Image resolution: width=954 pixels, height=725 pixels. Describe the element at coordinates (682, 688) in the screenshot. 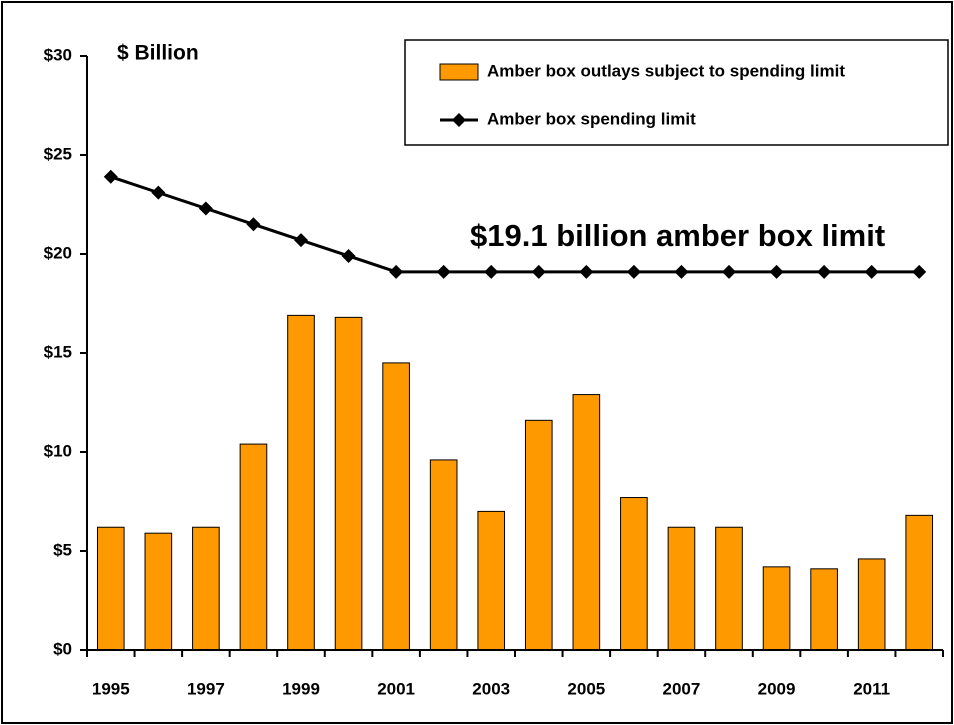

I see `x-tick-label: 2007` at that location.